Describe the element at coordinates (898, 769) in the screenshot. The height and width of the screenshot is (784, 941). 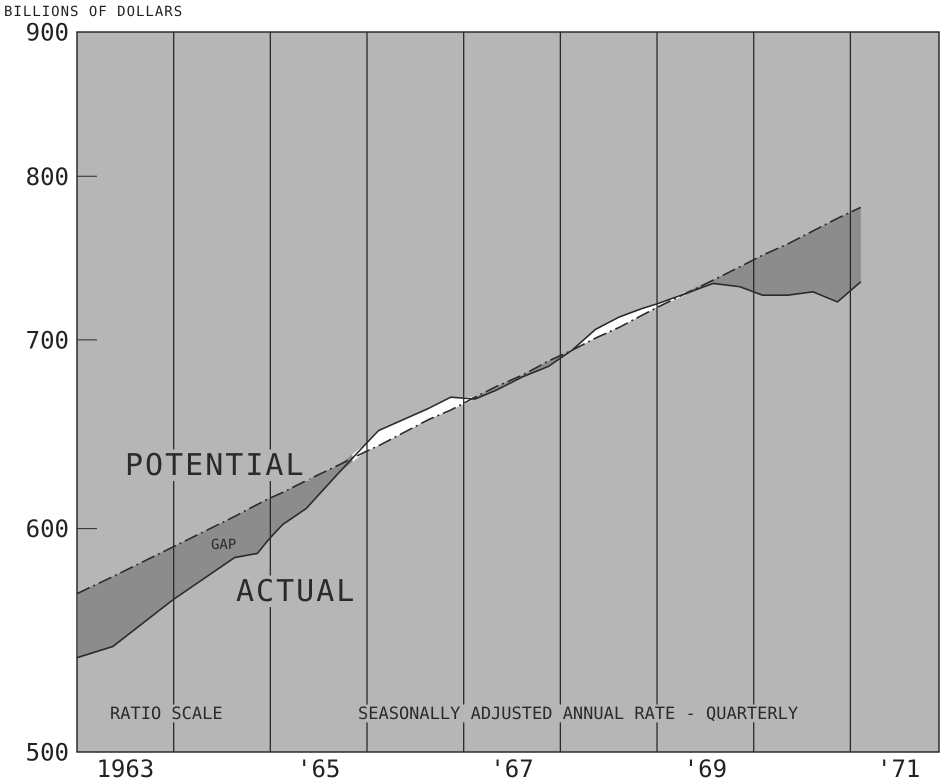
I see `x-tick-label: '71` at that location.